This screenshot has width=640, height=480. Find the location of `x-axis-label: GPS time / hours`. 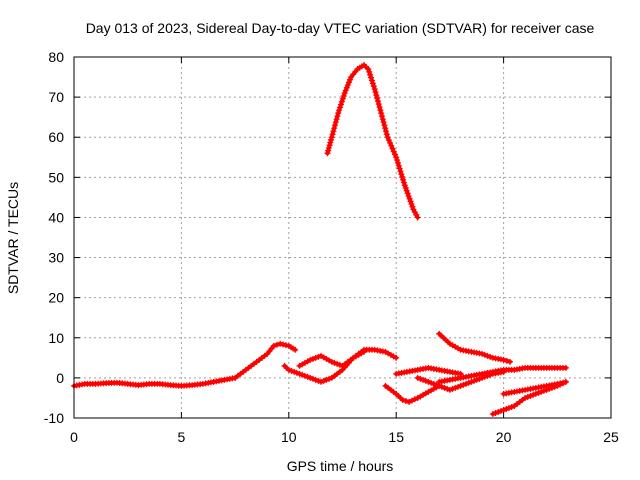

x-axis-label: GPS time / hours is located at coordinates (340, 466).